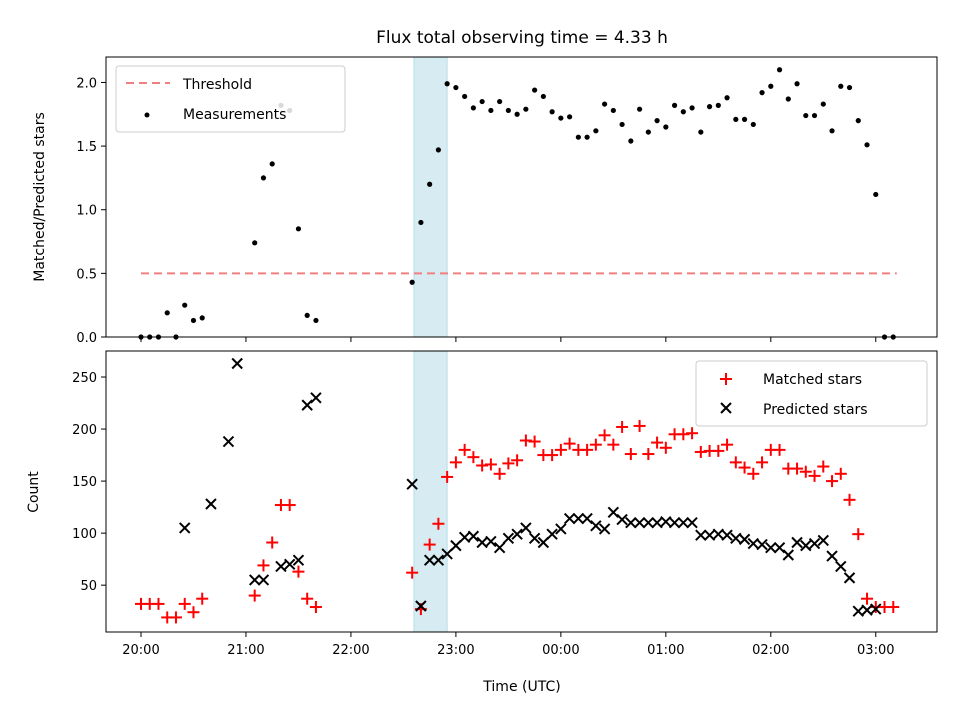 The width and height of the screenshot is (960, 720). Describe the element at coordinates (811, 393) in the screenshot. I see `bottom-legend-box` at that location.